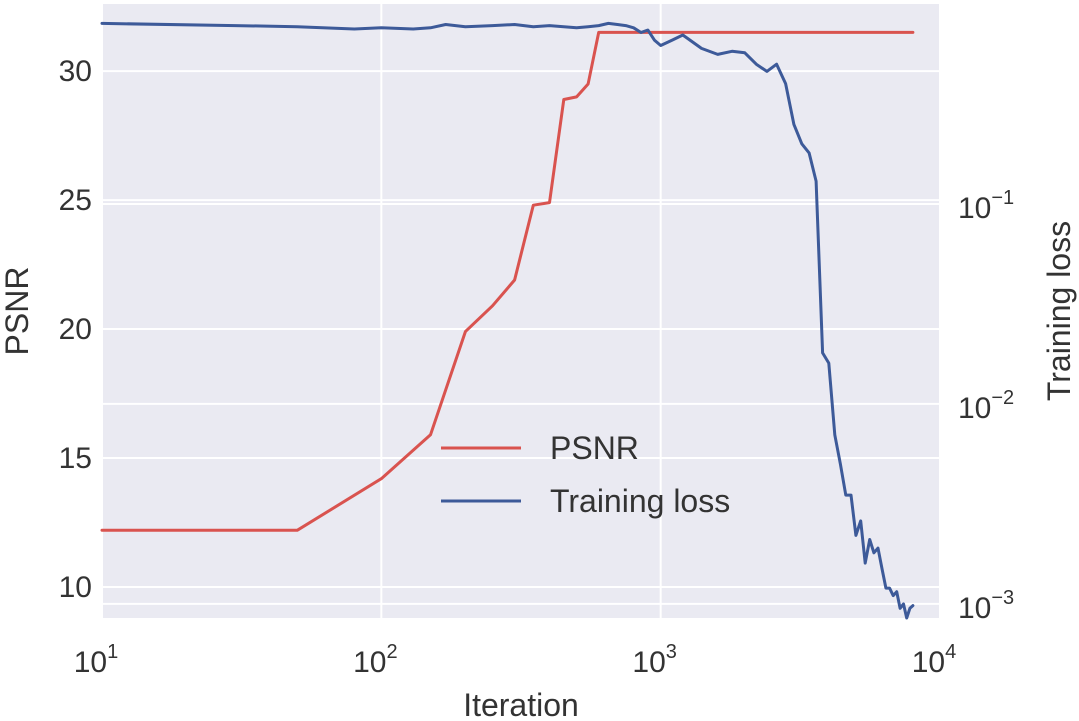 This screenshot has width=1079, height=721. I want to click on y-tick-label: 10, so click(75, 587).